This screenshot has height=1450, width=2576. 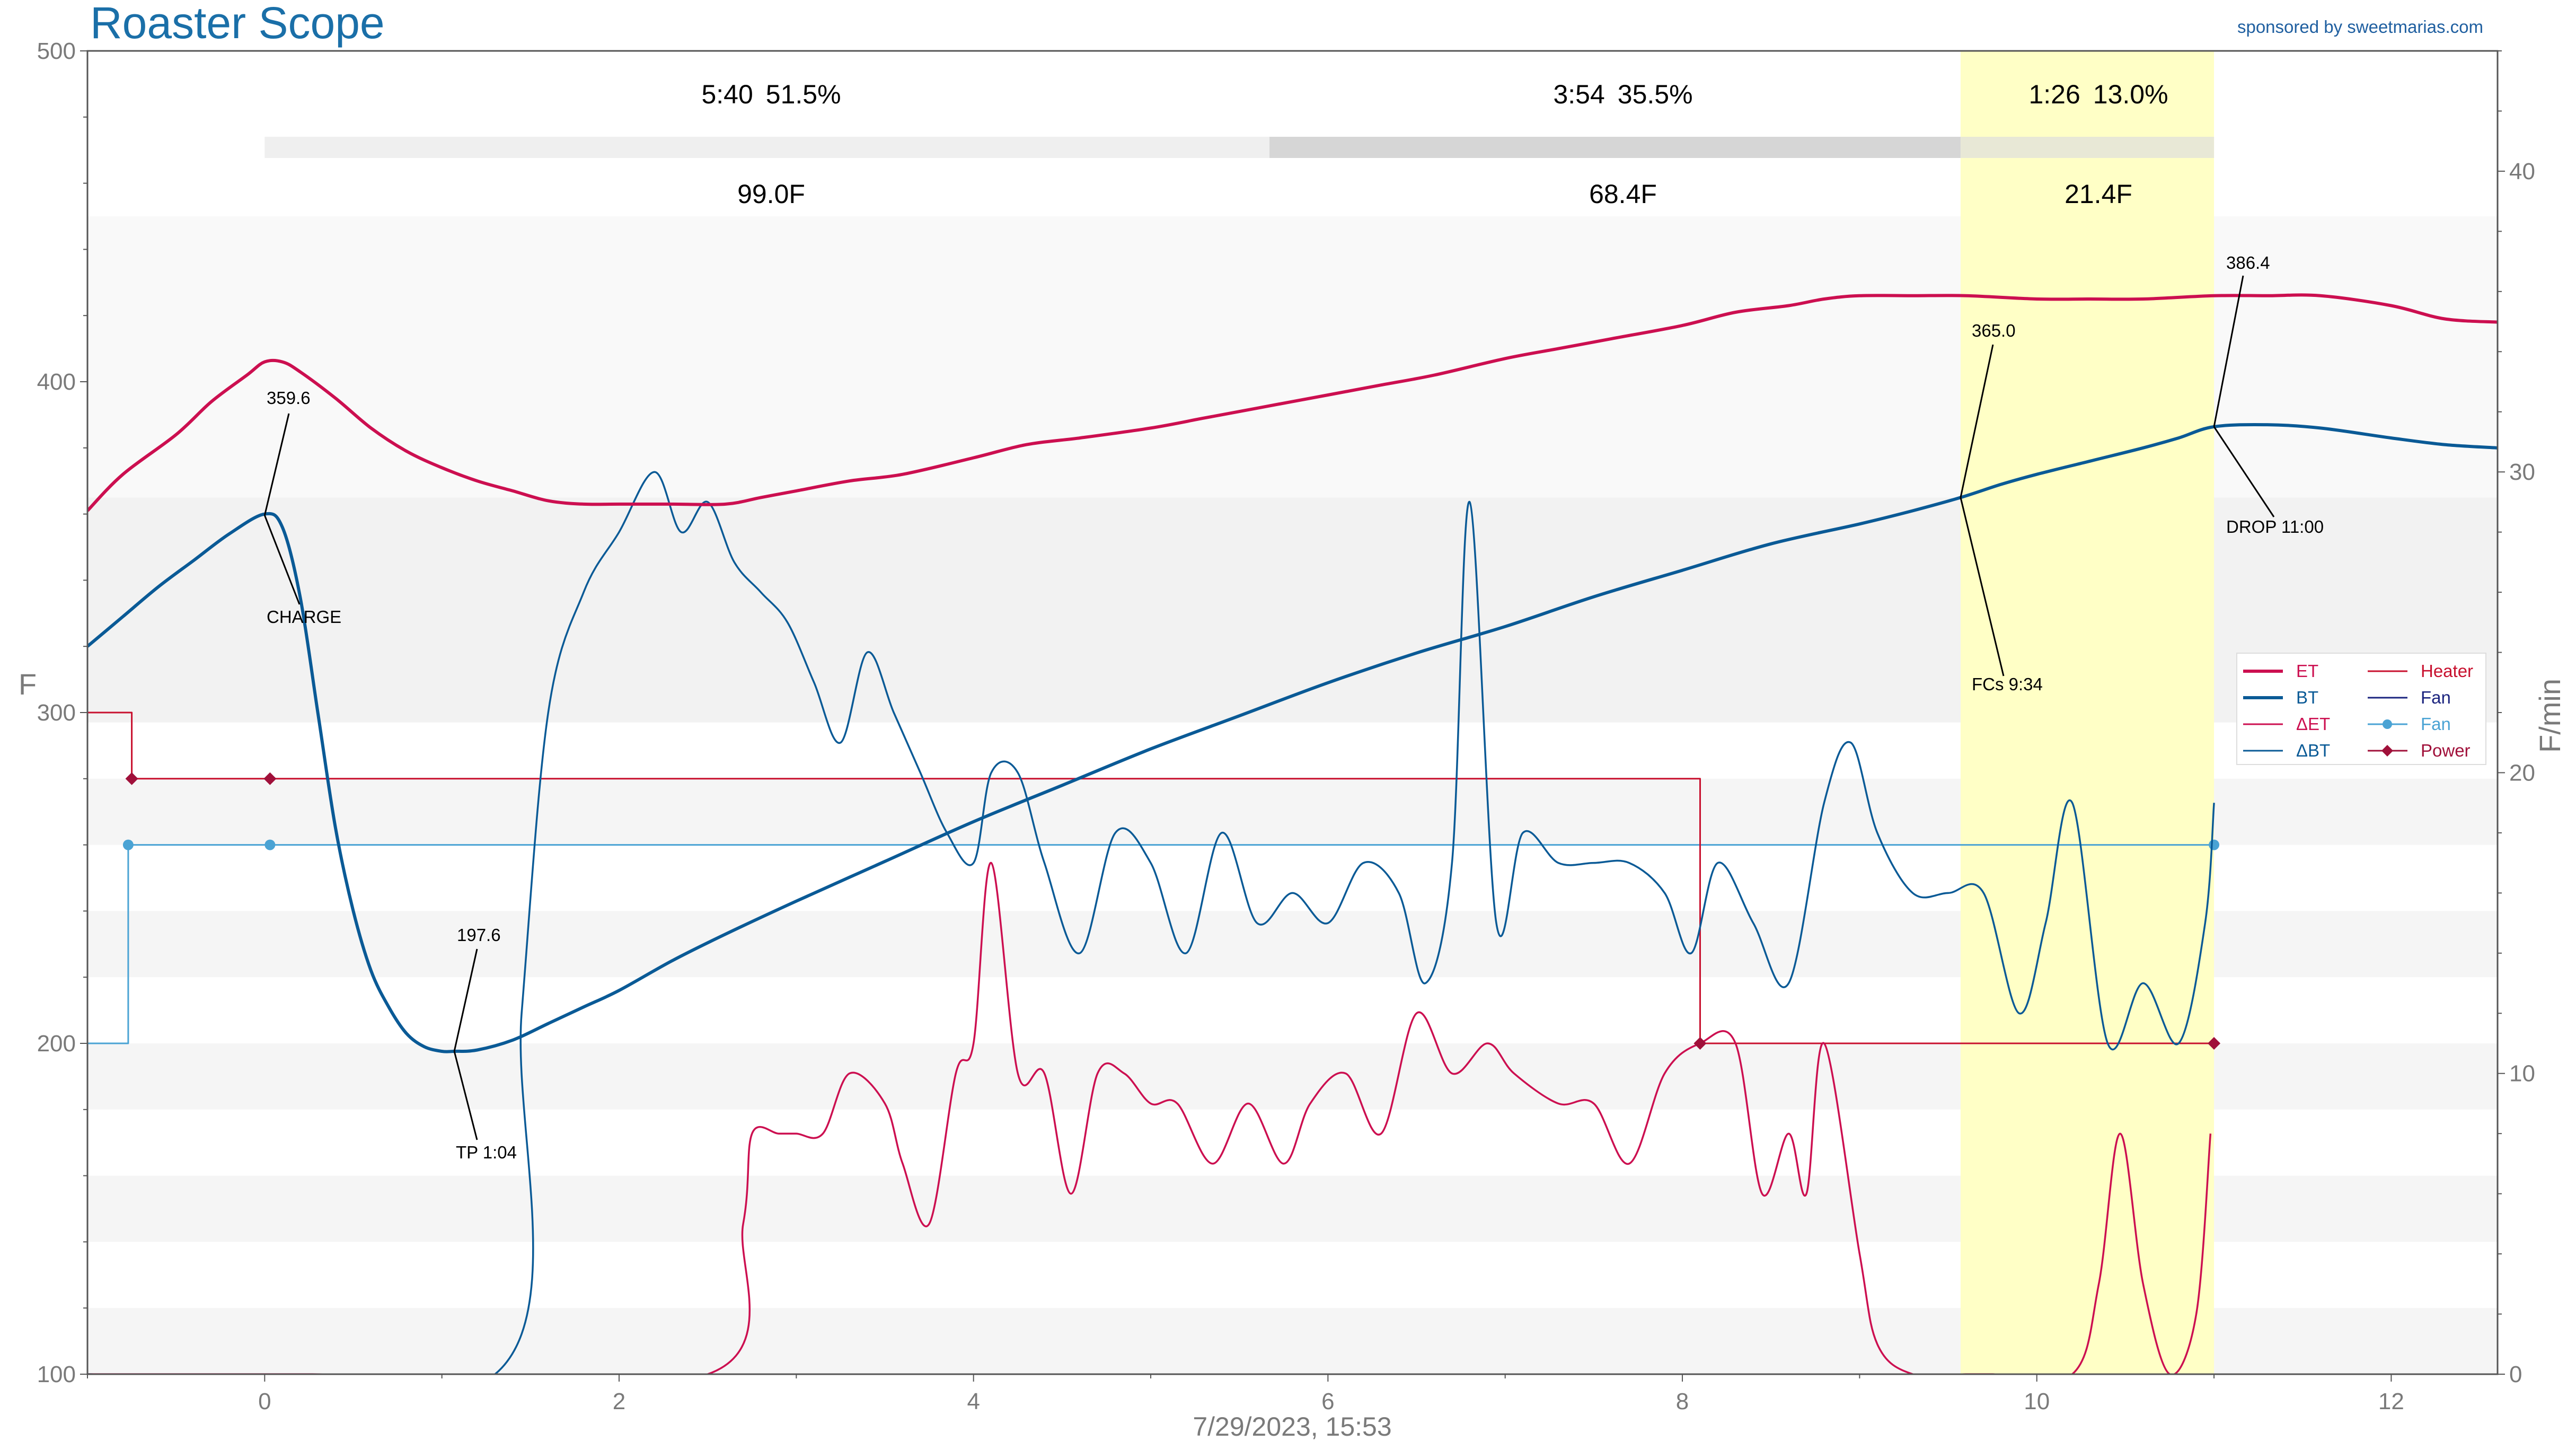 I want to click on y-tick-label-100: 100, so click(x=56, y=1374).